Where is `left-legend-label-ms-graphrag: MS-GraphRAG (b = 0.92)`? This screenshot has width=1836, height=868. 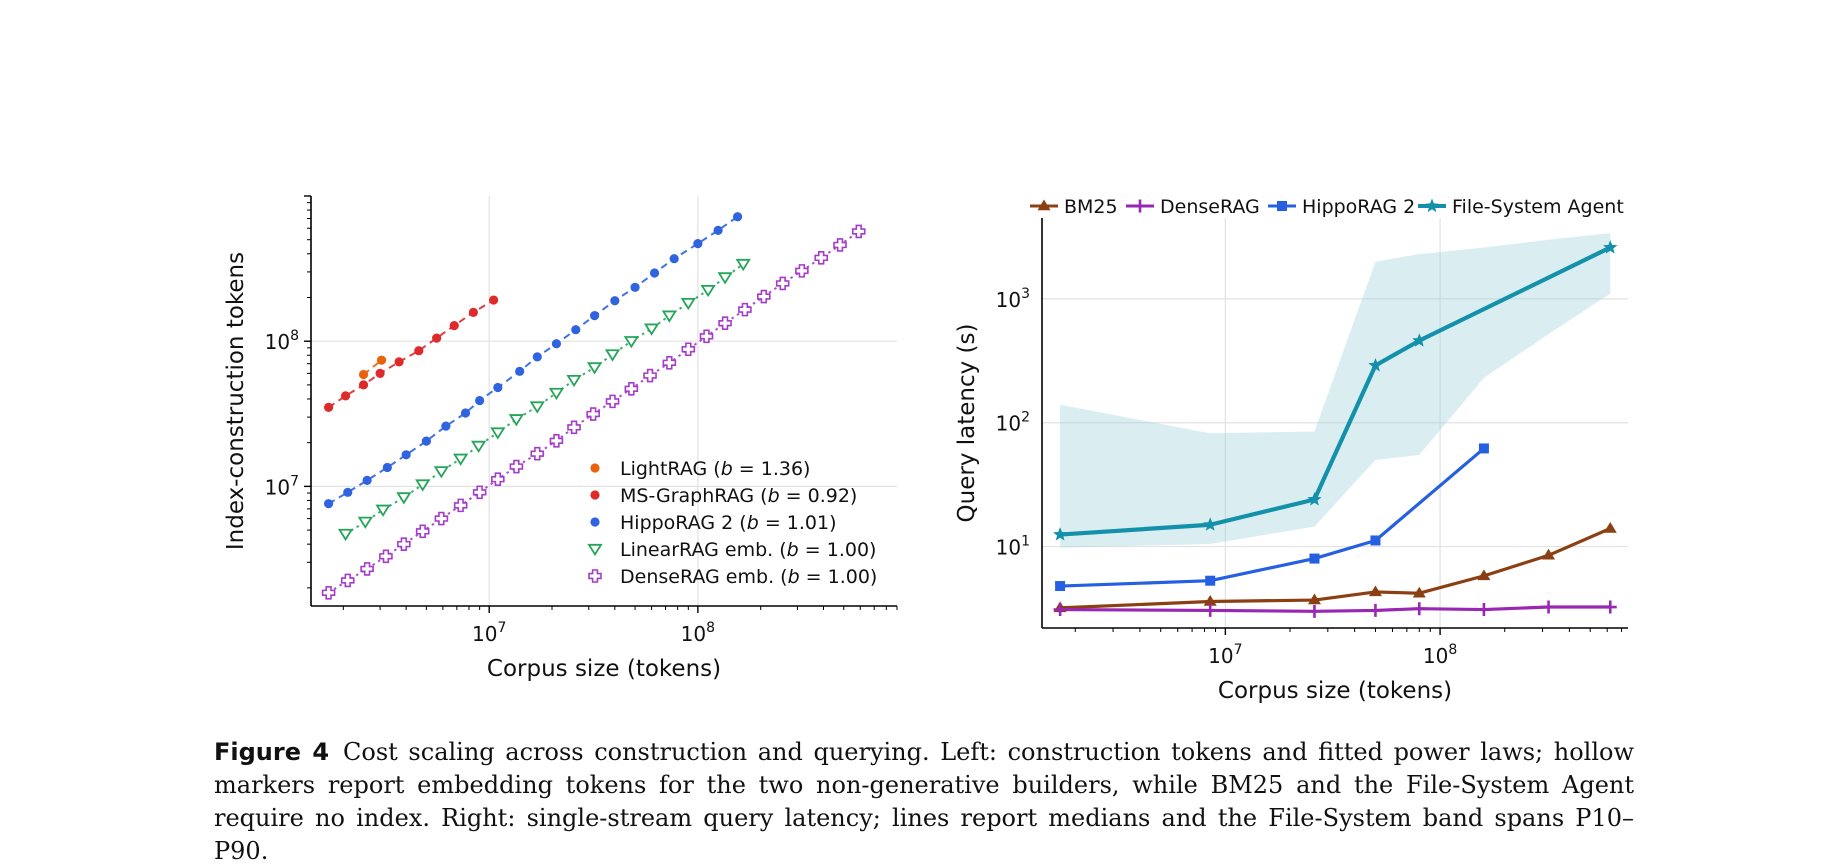 left-legend-label-ms-graphrag: MS-GraphRAG (b = 0.92) is located at coordinates (738, 496).